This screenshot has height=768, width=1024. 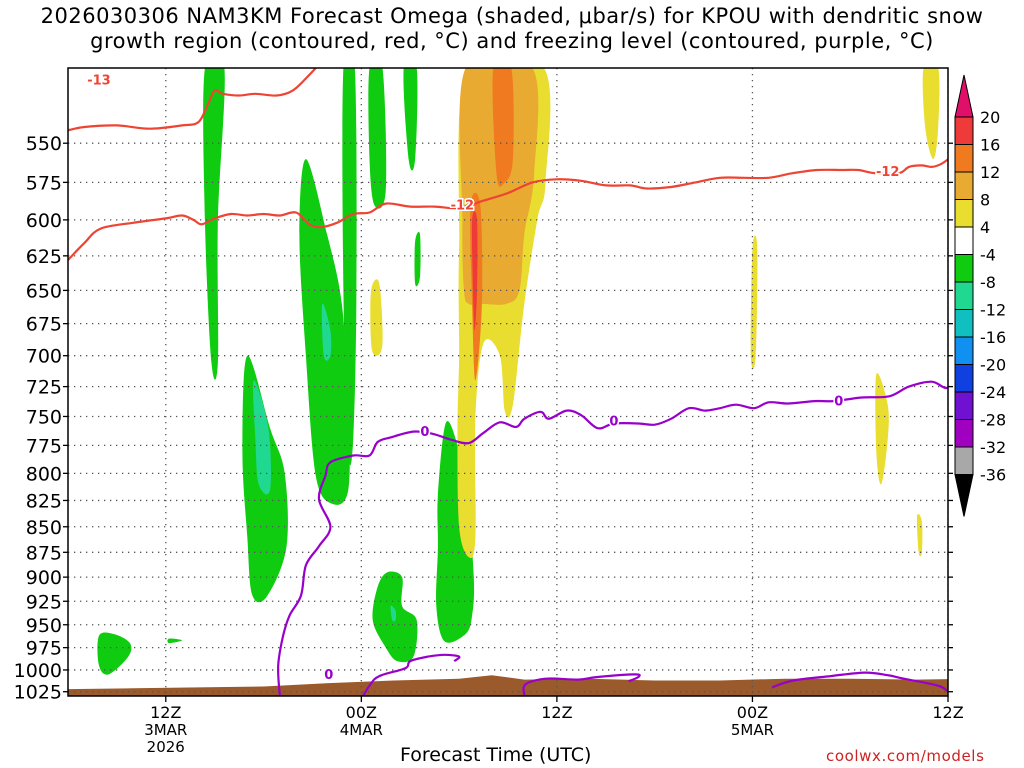 What do you see at coordinates (44, 183) in the screenshot?
I see `y-tick-label-575: 575` at bounding box center [44, 183].